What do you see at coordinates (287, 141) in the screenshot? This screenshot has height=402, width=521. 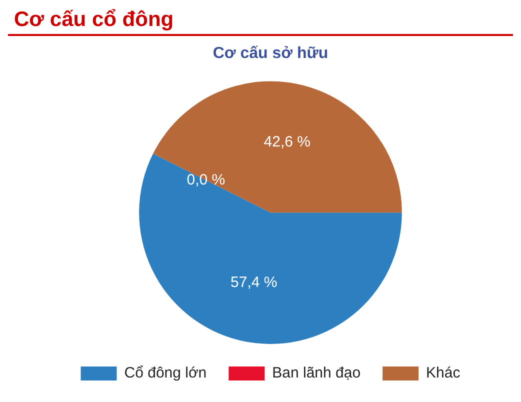 I see `data-label: 42,6 %` at bounding box center [287, 141].